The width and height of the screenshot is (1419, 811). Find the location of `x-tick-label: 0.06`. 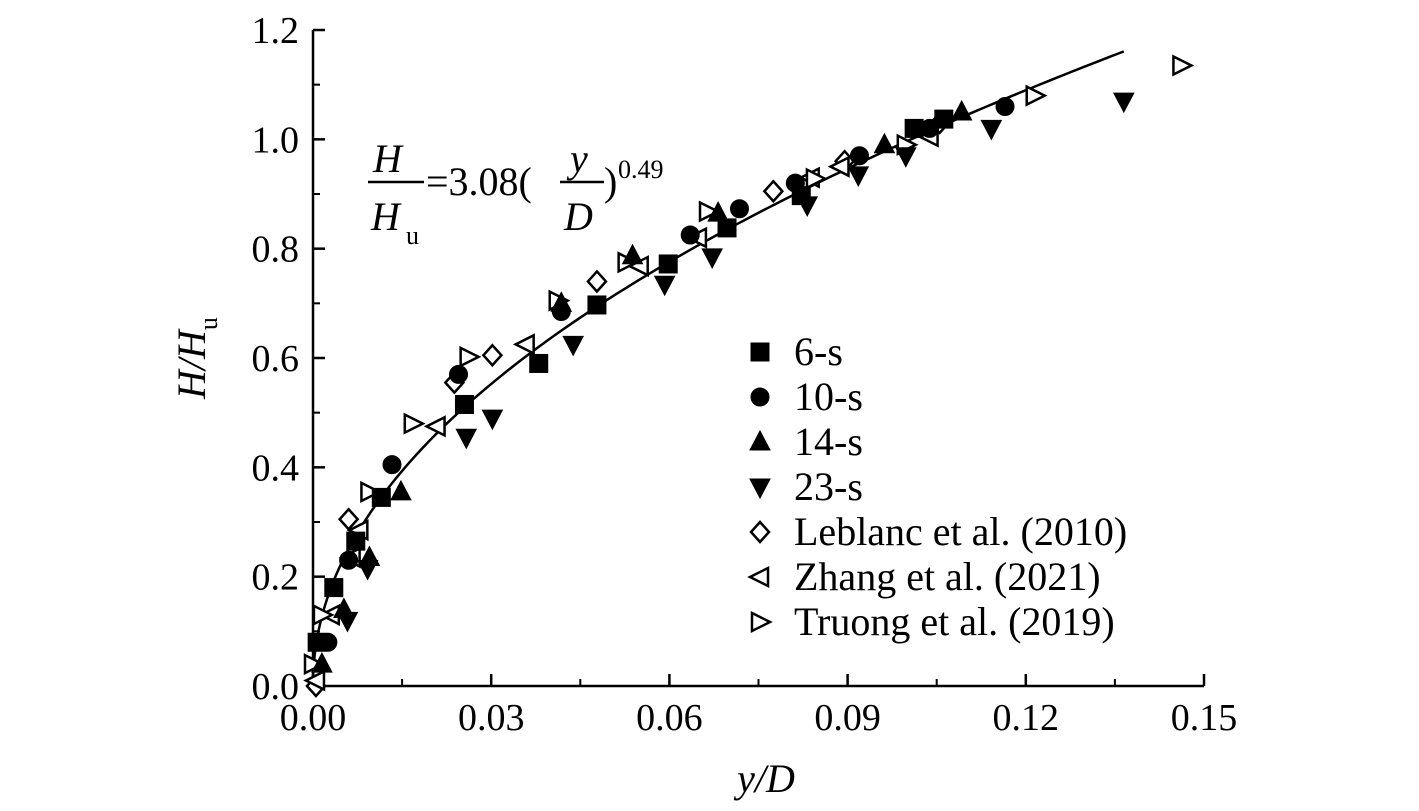

x-tick-label: 0.06 is located at coordinates (669, 718).